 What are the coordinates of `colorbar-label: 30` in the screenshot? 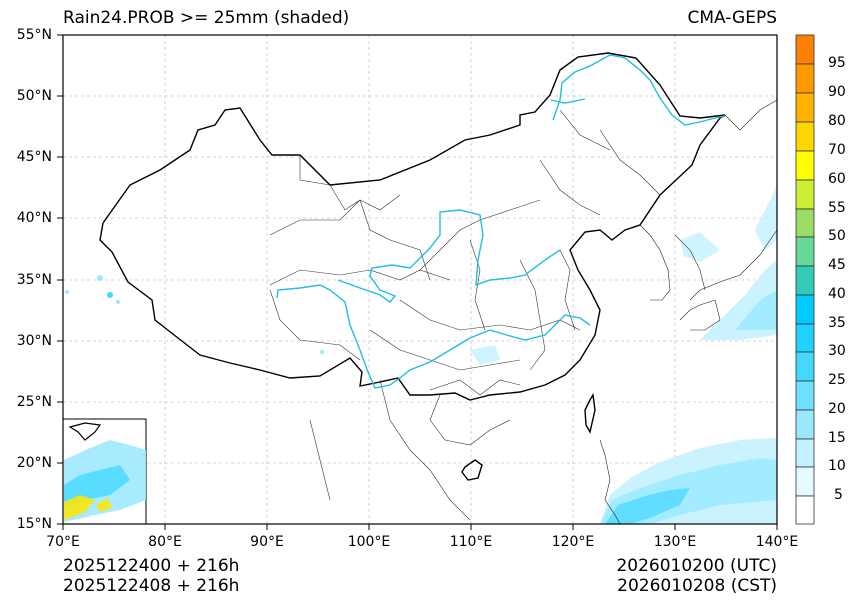 It's located at (837, 351).